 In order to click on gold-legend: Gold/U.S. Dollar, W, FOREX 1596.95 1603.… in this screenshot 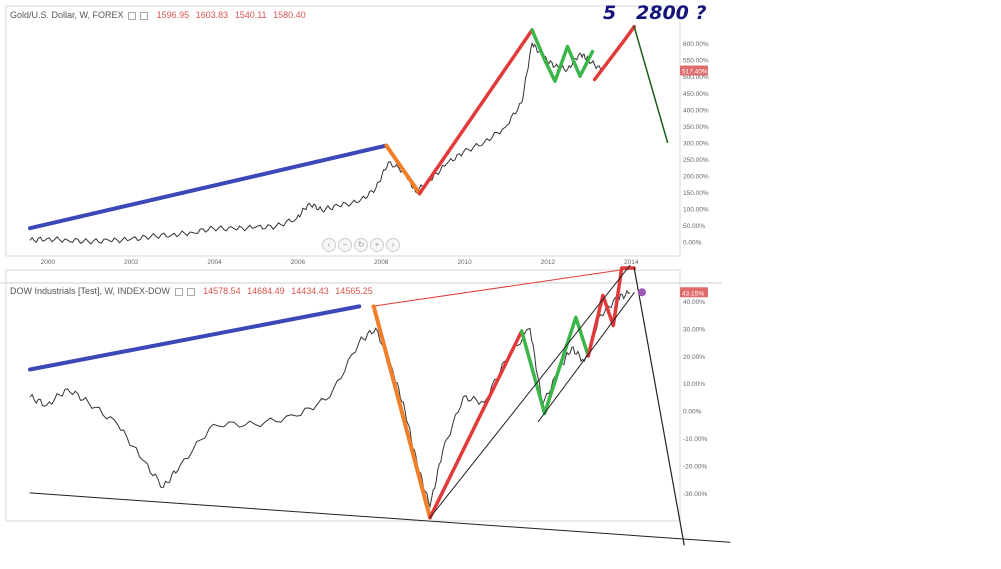, I will do `click(158, 15)`.